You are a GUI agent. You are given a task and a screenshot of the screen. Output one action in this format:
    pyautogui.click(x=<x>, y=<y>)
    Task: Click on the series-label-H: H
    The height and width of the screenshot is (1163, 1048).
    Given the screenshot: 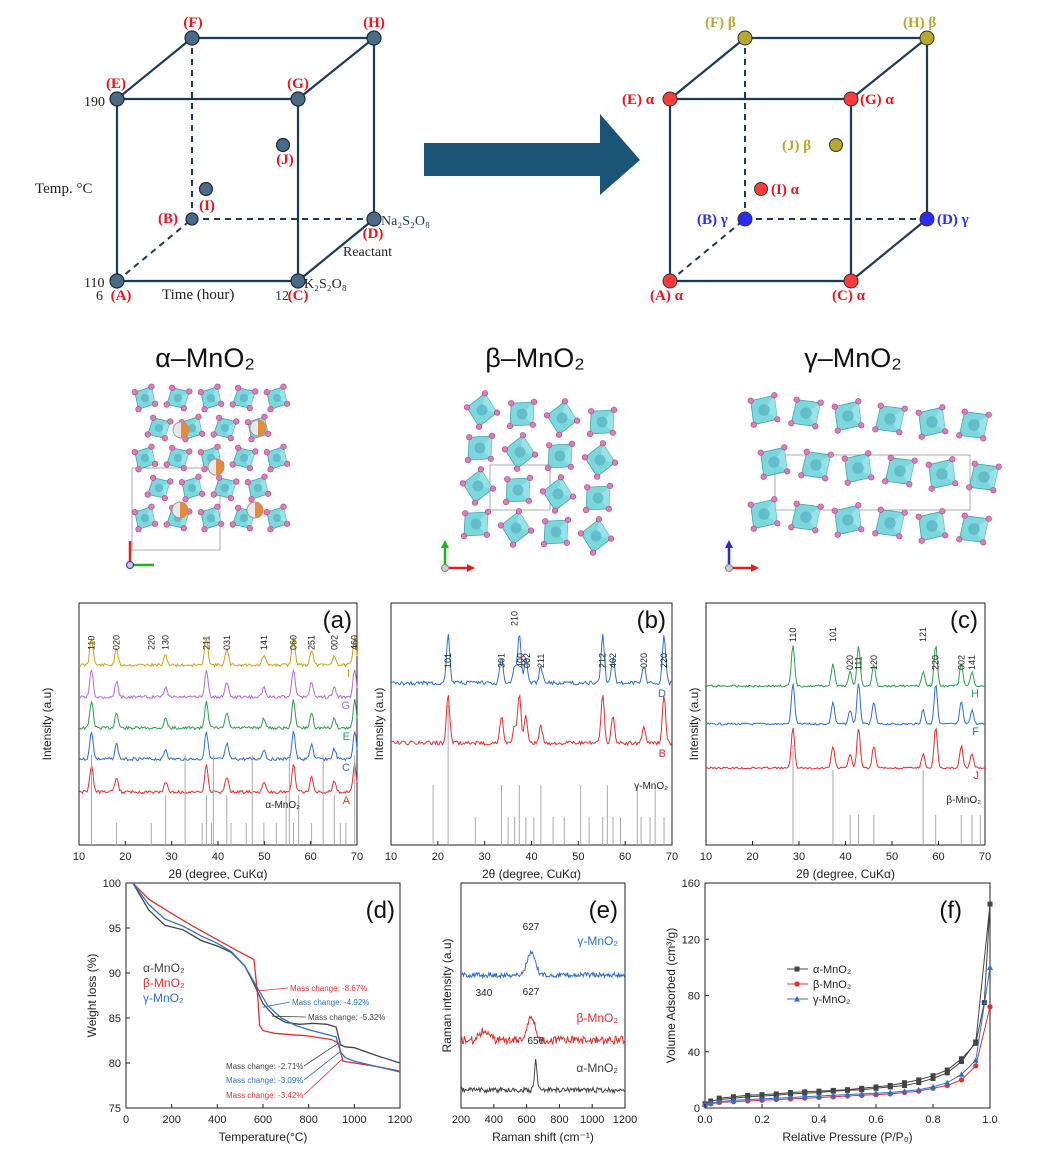 What is the action you would take?
    pyautogui.click(x=975, y=694)
    